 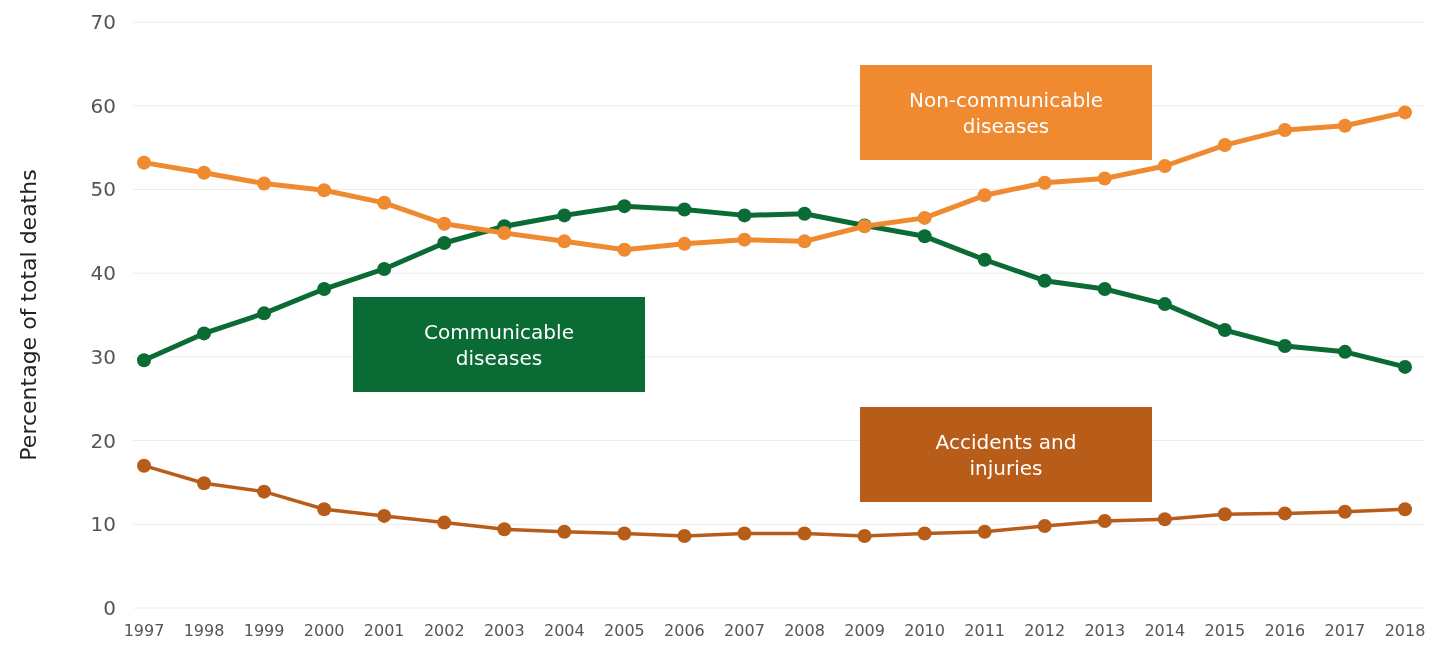 What do you see at coordinates (1105, 630) in the screenshot?
I see `x-tick-label: 2013` at bounding box center [1105, 630].